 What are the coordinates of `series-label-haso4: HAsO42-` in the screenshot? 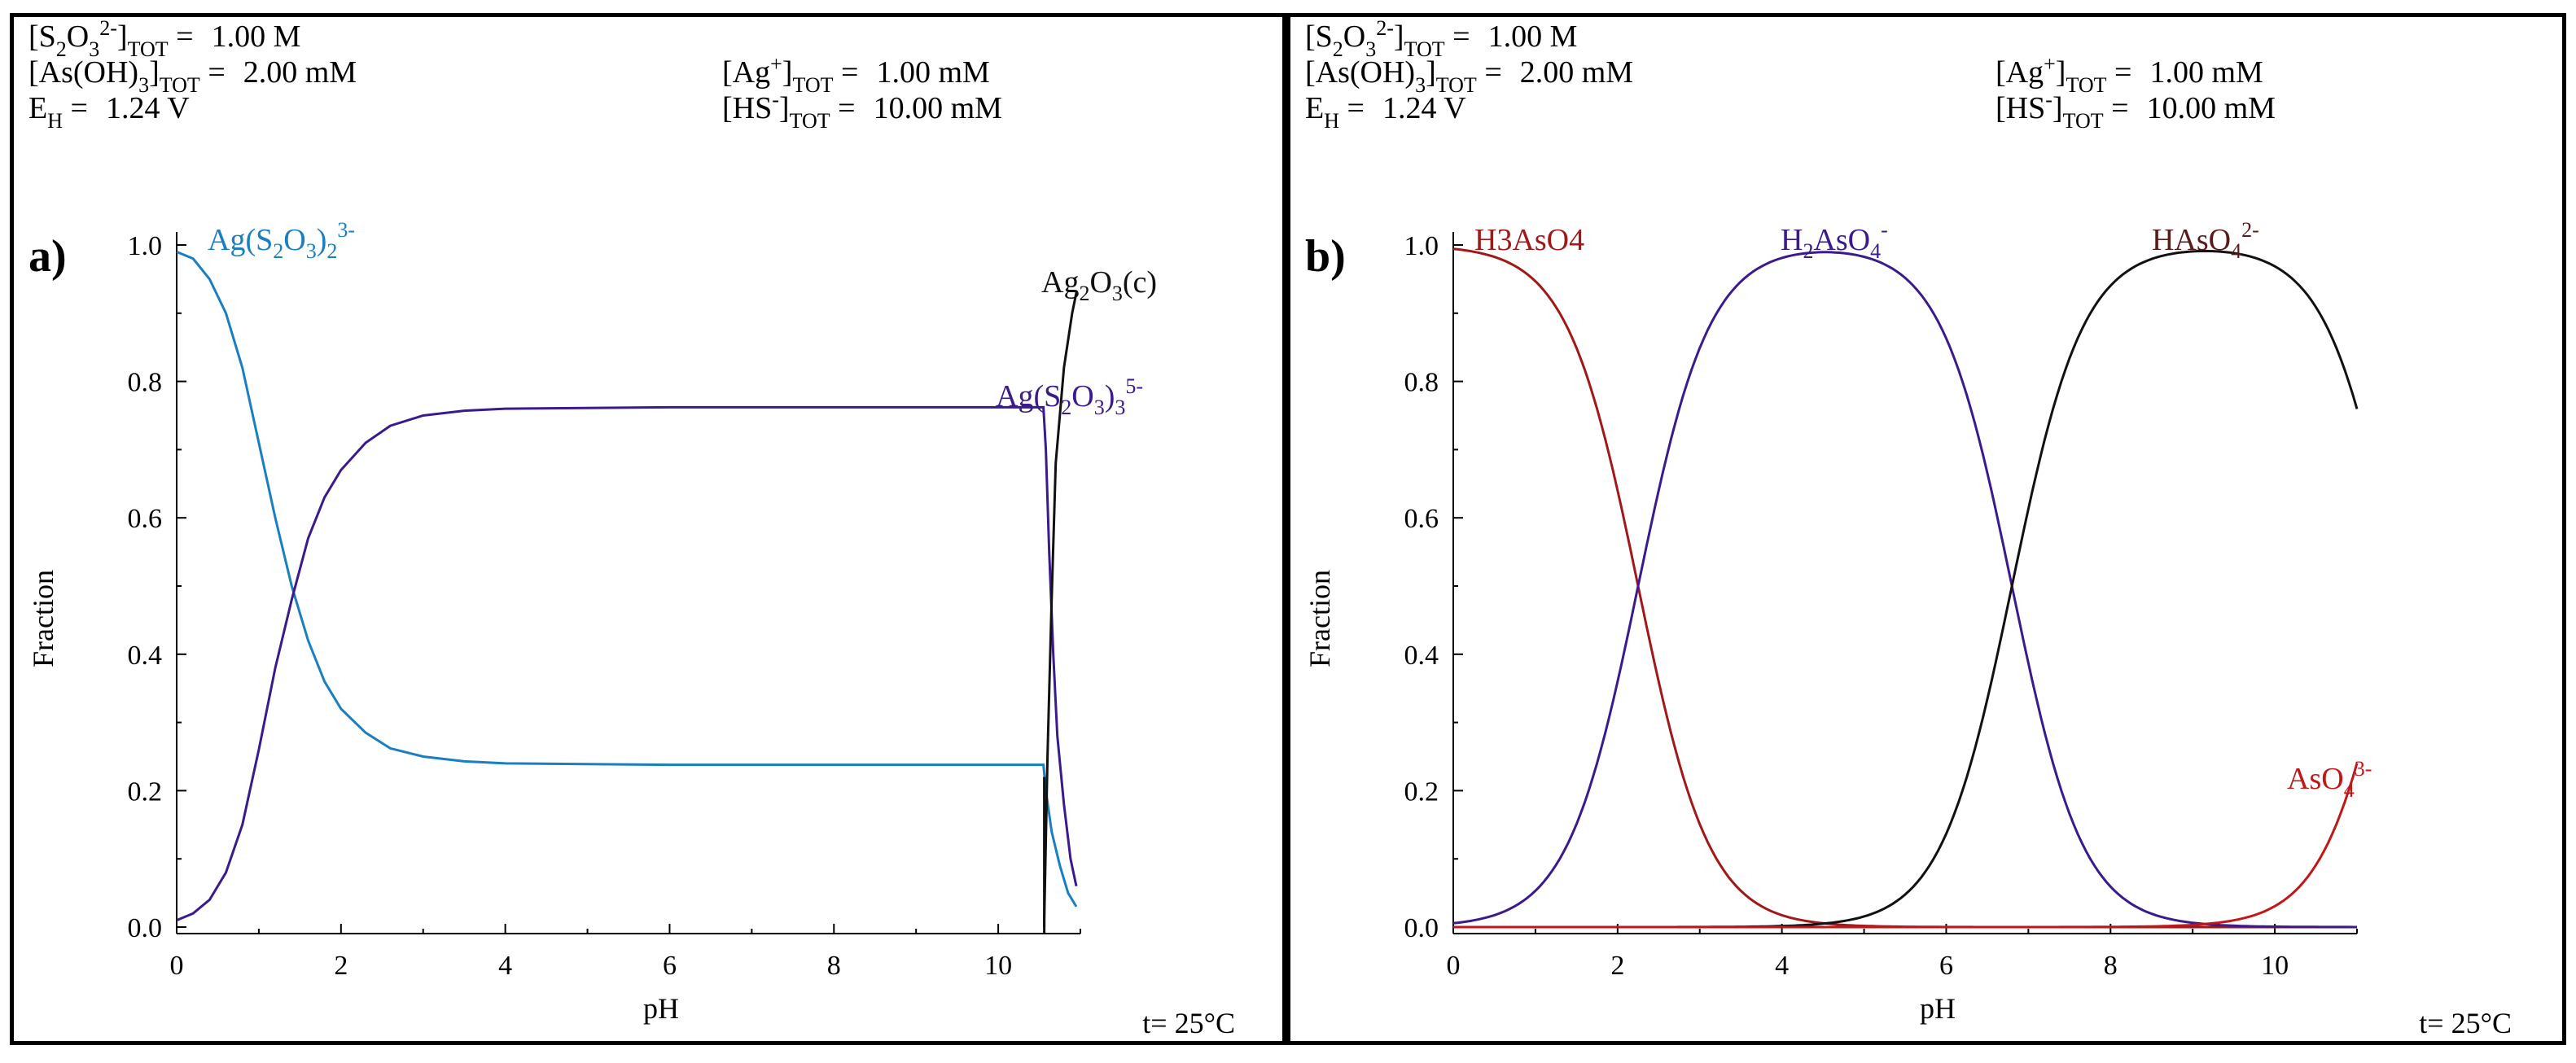 It's located at (2205, 241).